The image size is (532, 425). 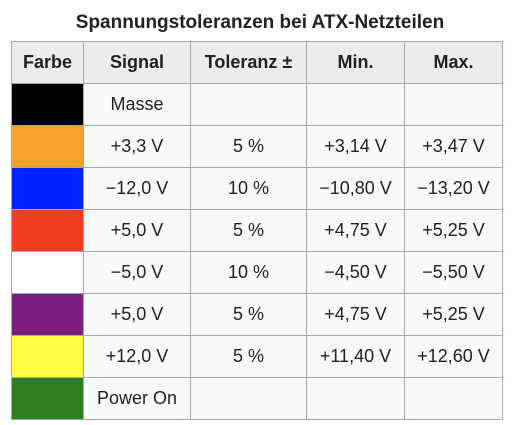 What do you see at coordinates (137, 356) in the screenshot?
I see `signal-cell: +12,0 V` at bounding box center [137, 356].